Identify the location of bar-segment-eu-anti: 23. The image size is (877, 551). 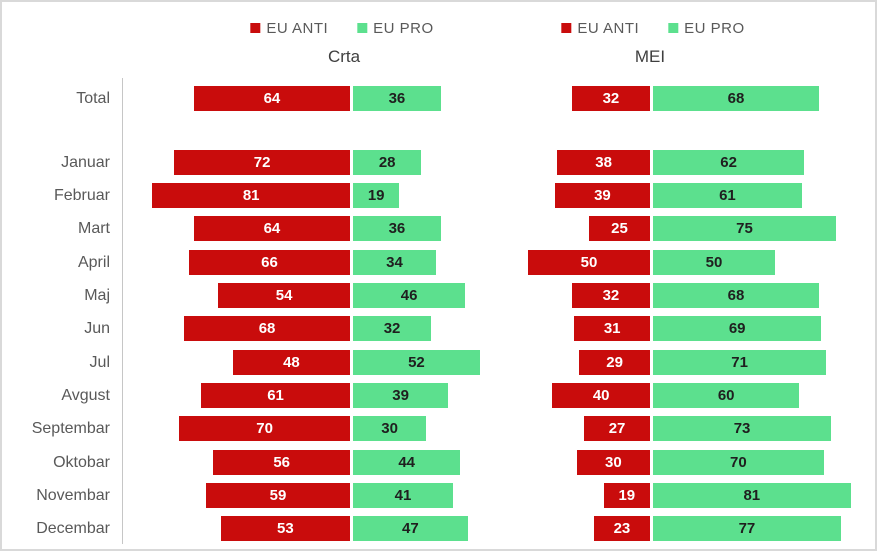
(621, 529).